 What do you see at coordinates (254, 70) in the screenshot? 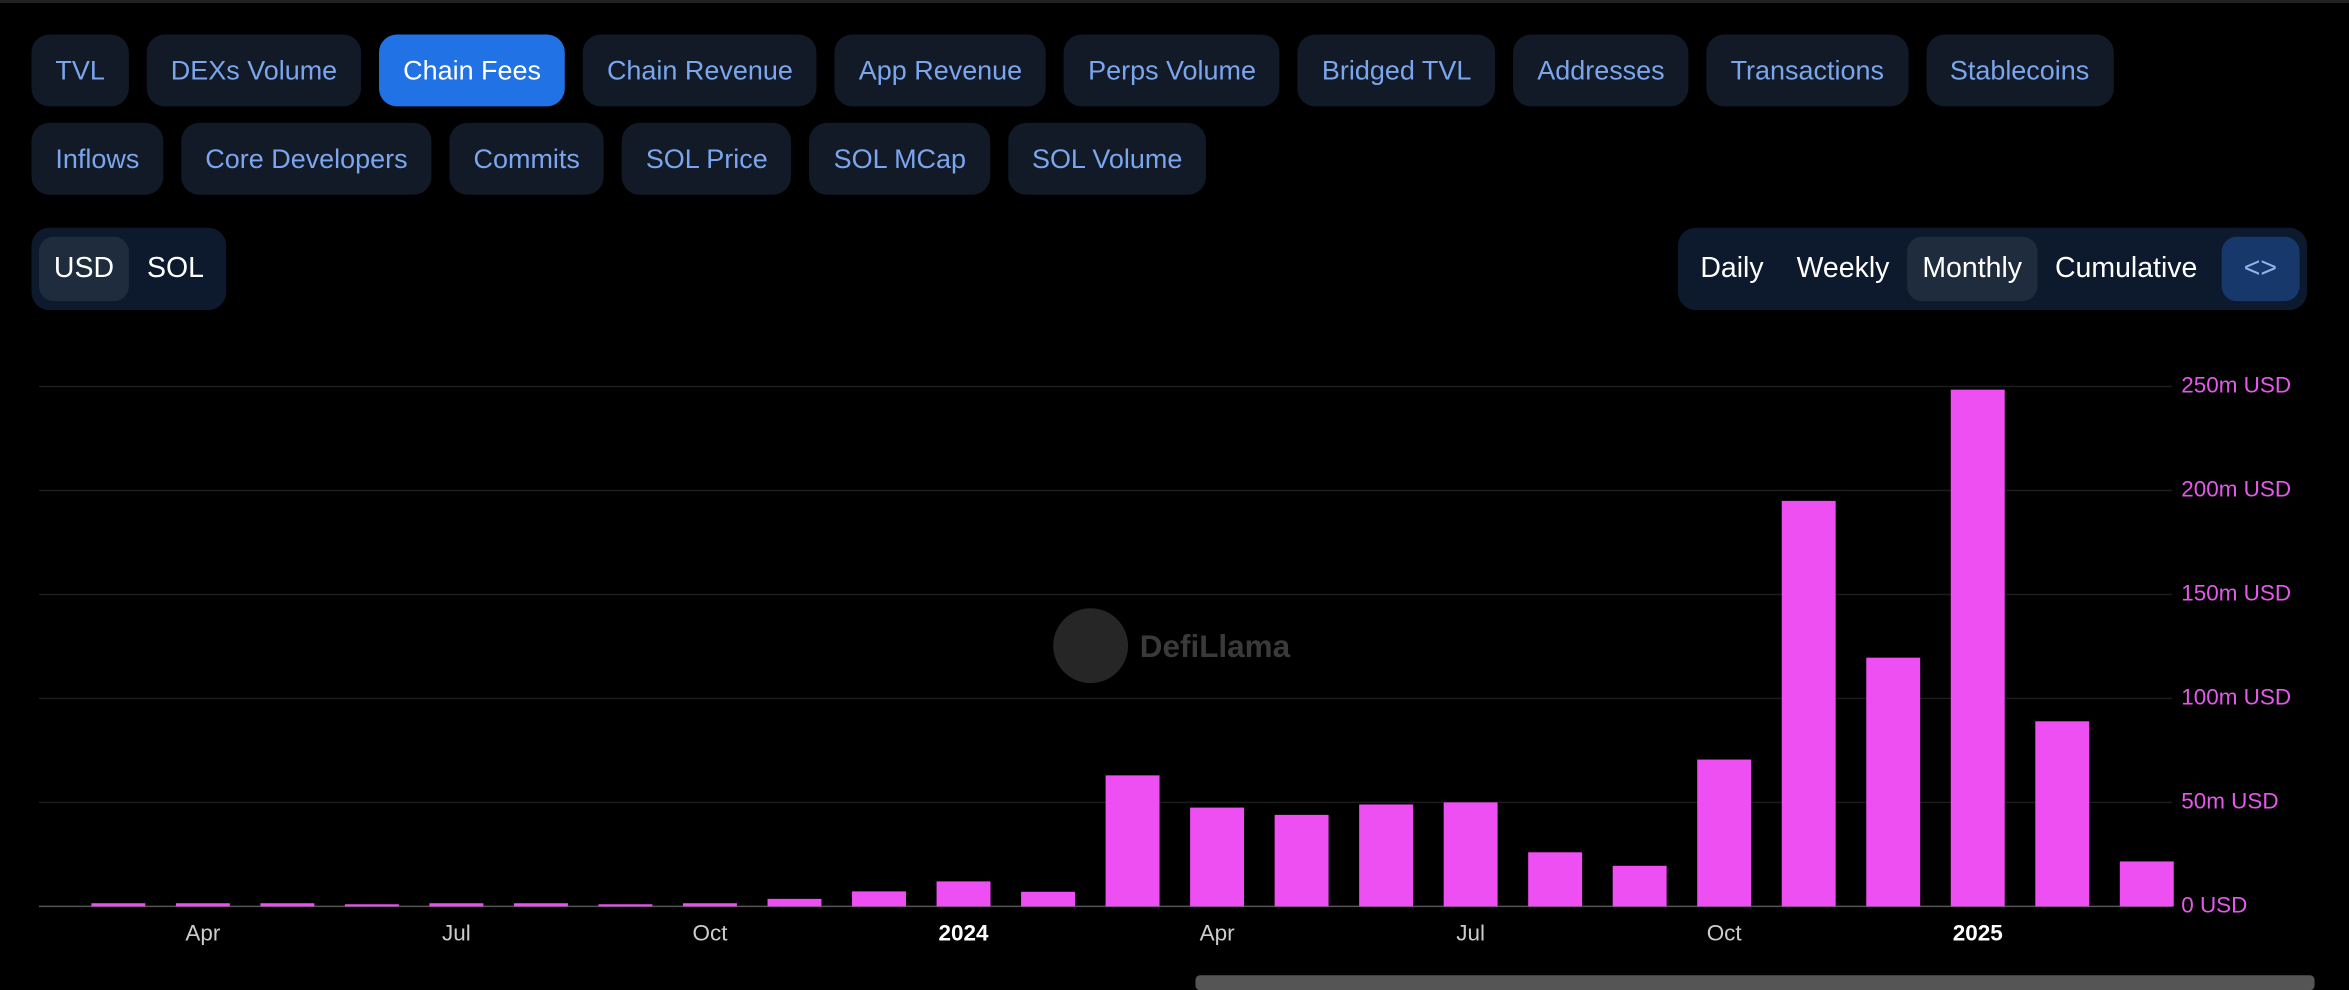
I see `tab: DEXs Volume` at bounding box center [254, 70].